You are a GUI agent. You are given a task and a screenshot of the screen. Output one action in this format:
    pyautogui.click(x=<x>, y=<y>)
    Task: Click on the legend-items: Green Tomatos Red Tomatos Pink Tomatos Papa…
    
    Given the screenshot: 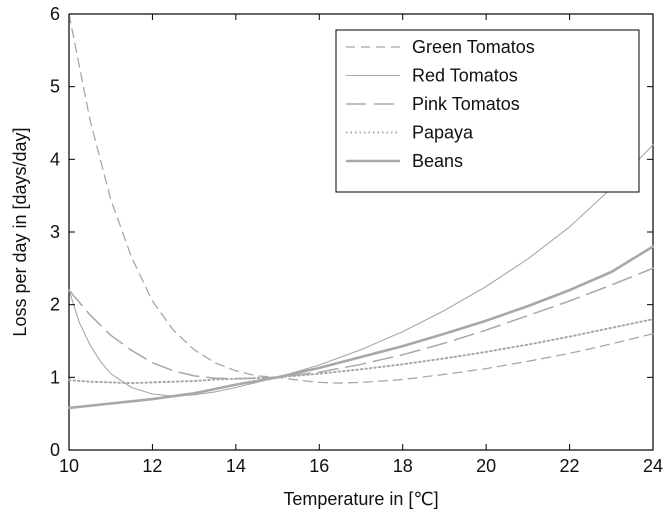 What is the action you would take?
    pyautogui.click(x=440, y=104)
    